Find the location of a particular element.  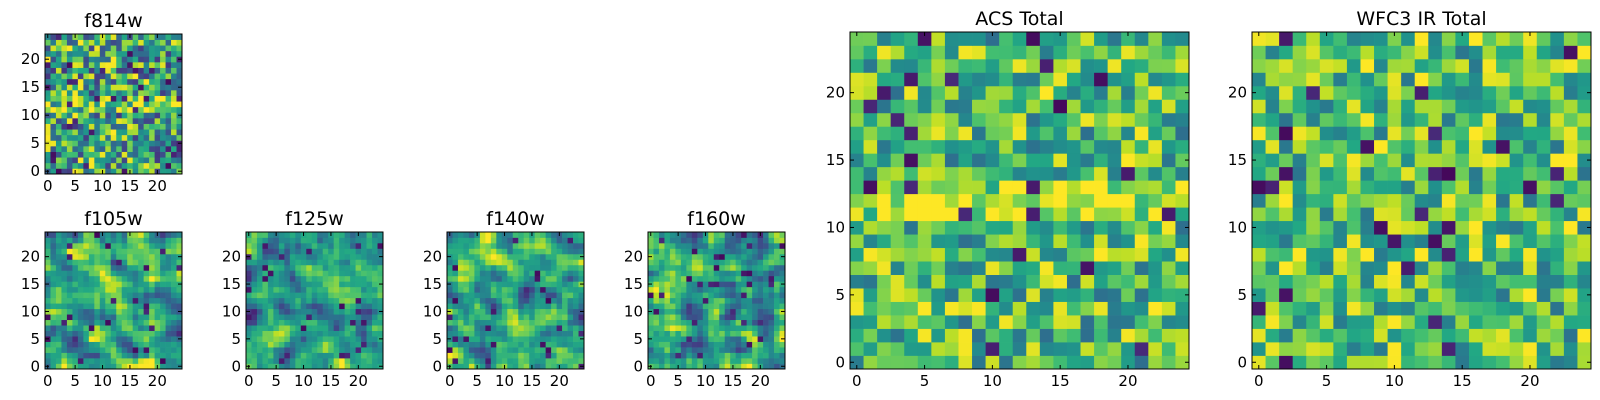

f160w-xtick-label-2: 10 is located at coordinates (705, 381).